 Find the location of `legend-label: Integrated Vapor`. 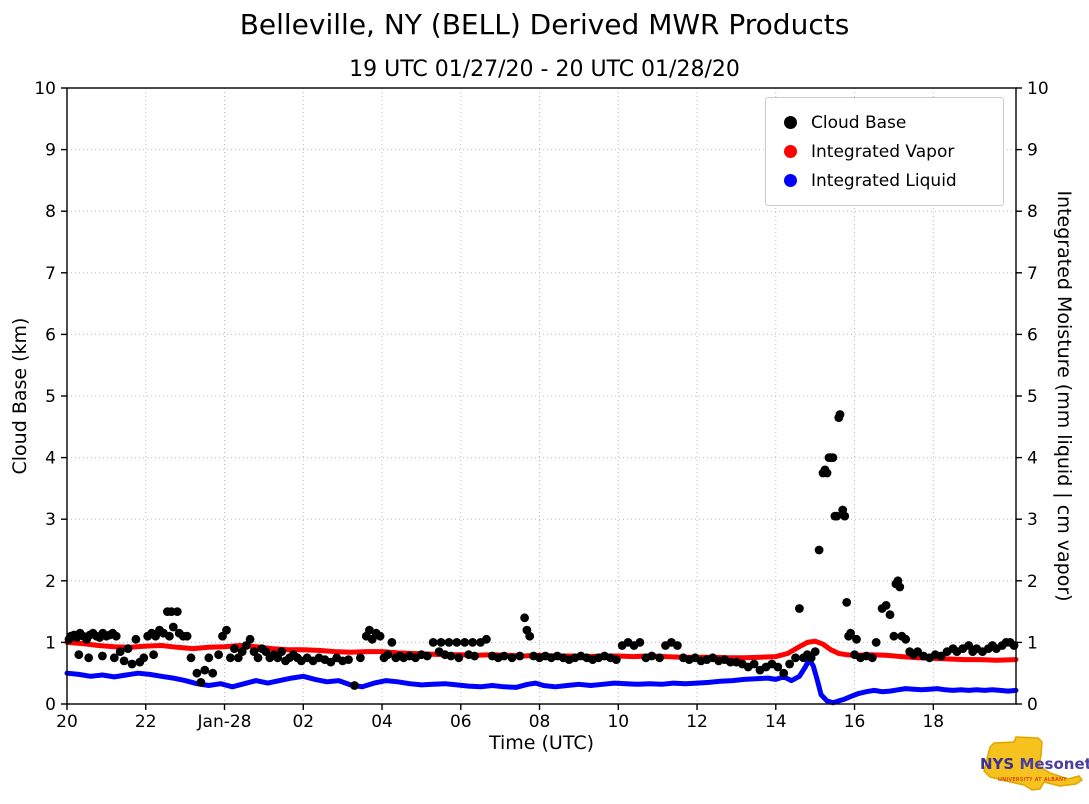

legend-label: Integrated Vapor is located at coordinates (883, 151).